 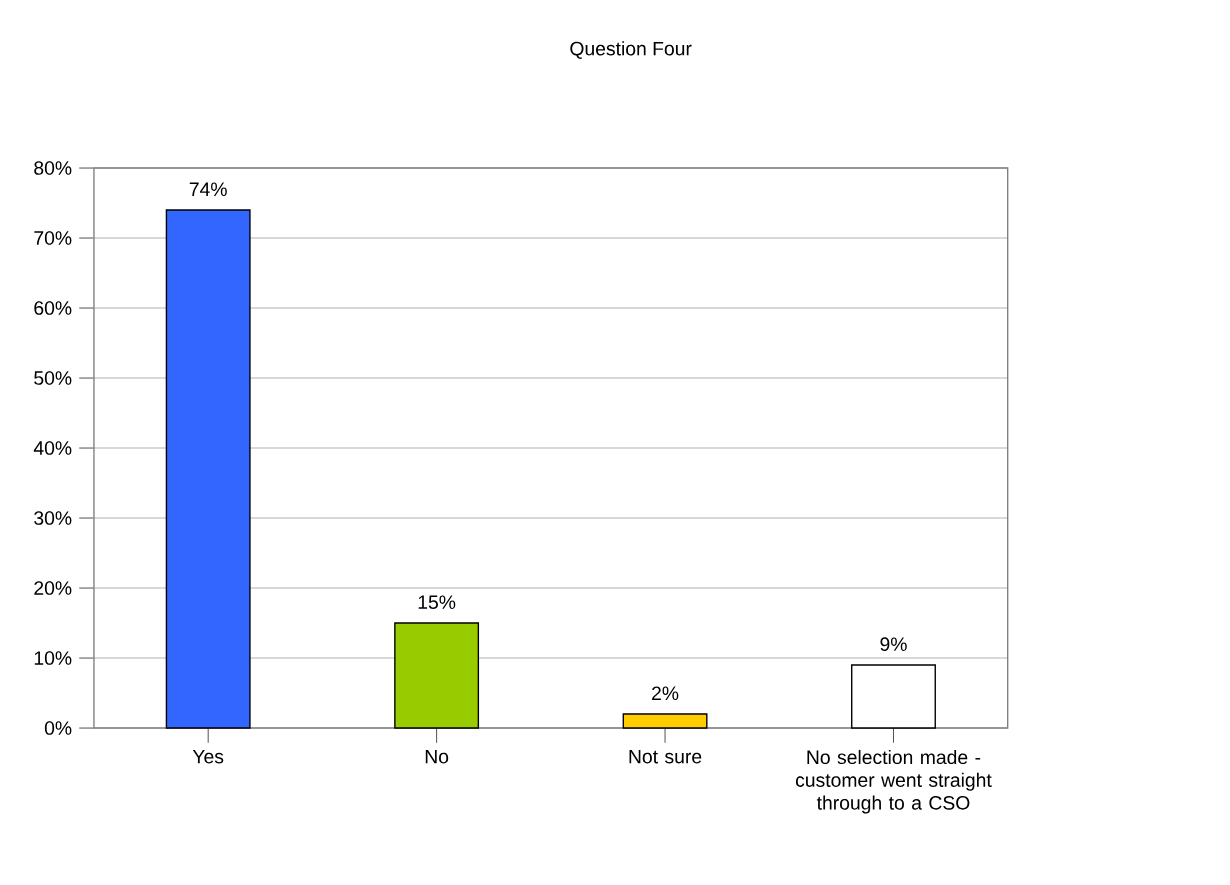 I want to click on y-tick-label: 50%, so click(x=53, y=378).